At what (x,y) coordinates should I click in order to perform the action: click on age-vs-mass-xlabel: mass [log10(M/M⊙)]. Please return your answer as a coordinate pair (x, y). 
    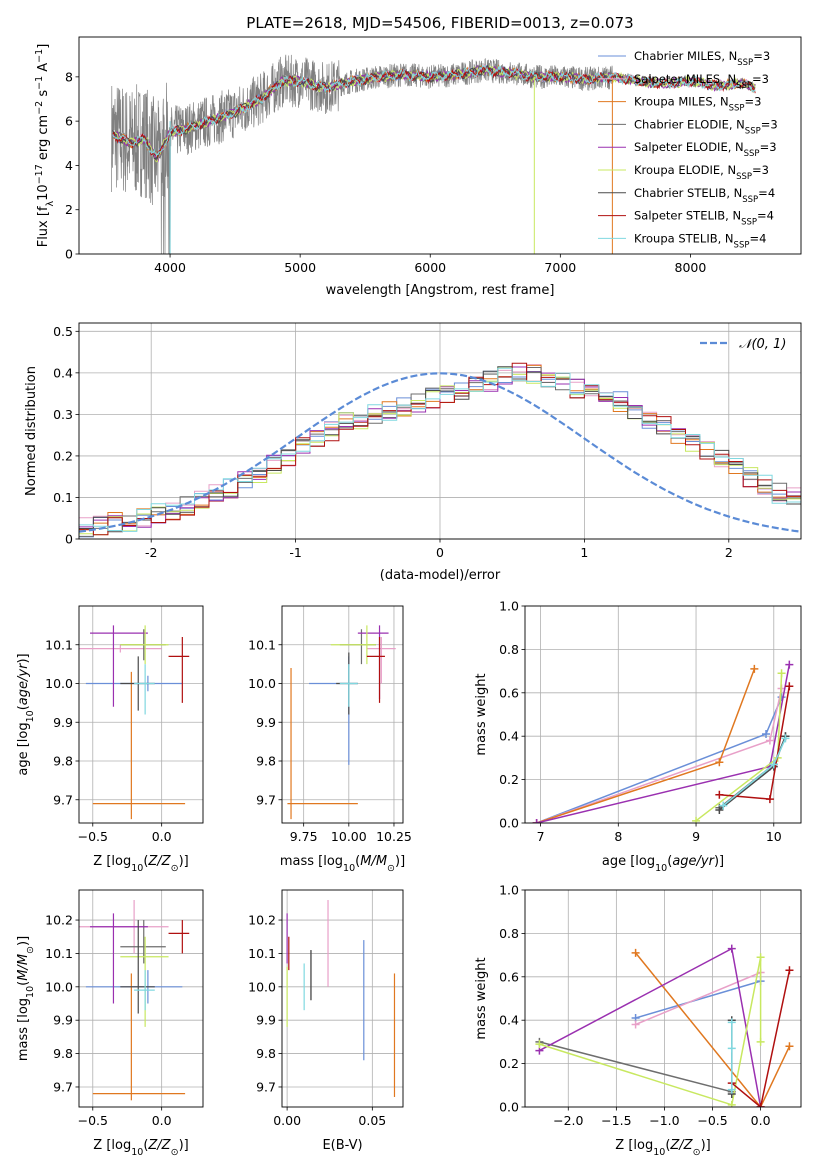
    Looking at the image, I should click on (342, 864).